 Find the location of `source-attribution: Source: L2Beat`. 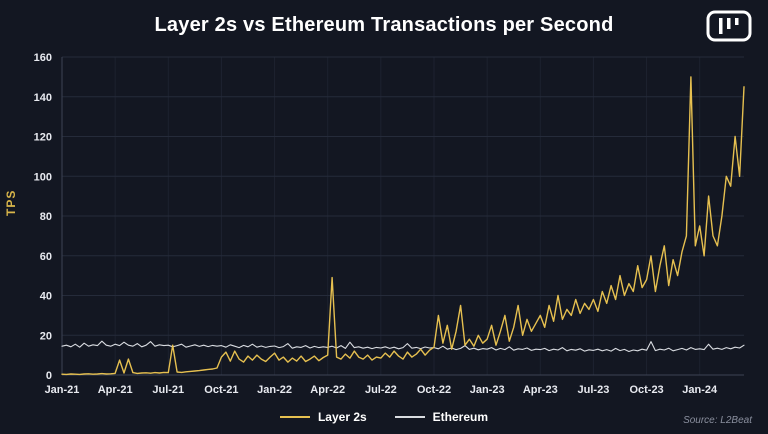

source-attribution: Source: L2Beat is located at coordinates (717, 420).